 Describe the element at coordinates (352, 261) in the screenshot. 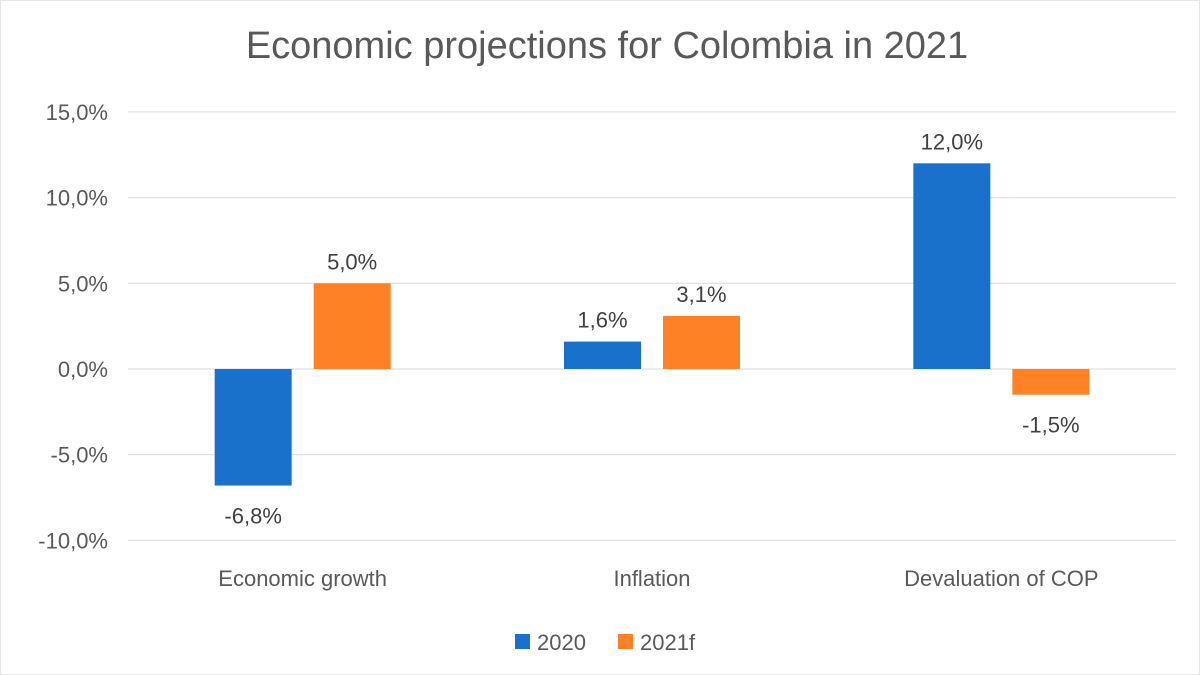

I see `data-label: 5,0%` at that location.